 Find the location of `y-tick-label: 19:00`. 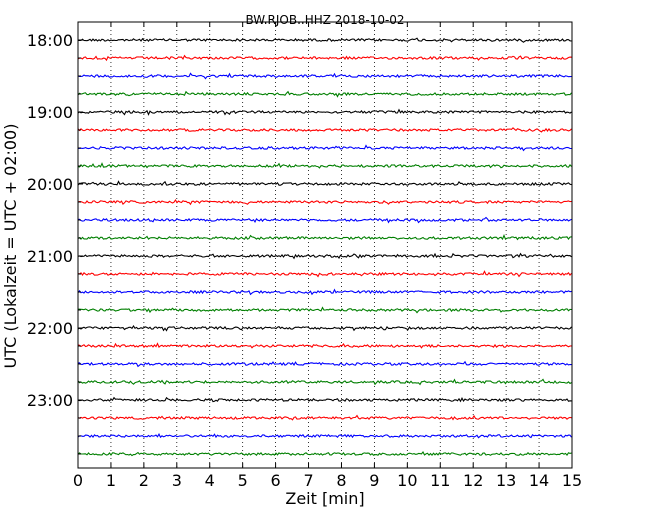

y-tick-label: 19:00 is located at coordinates (50, 112).